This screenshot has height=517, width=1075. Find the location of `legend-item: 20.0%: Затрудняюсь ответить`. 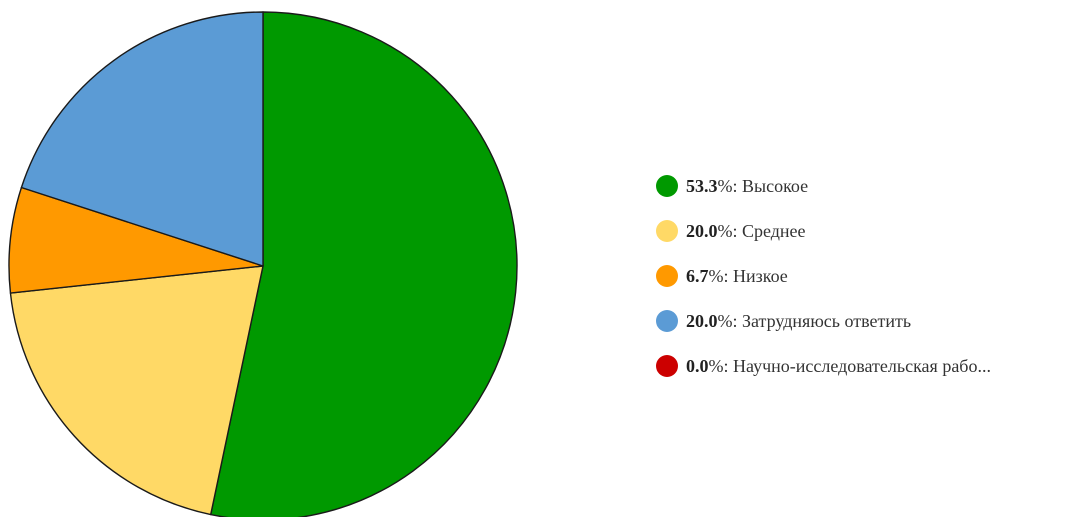

legend-item: 20.0%: Затрудняюсь ответить is located at coordinates (863, 329).